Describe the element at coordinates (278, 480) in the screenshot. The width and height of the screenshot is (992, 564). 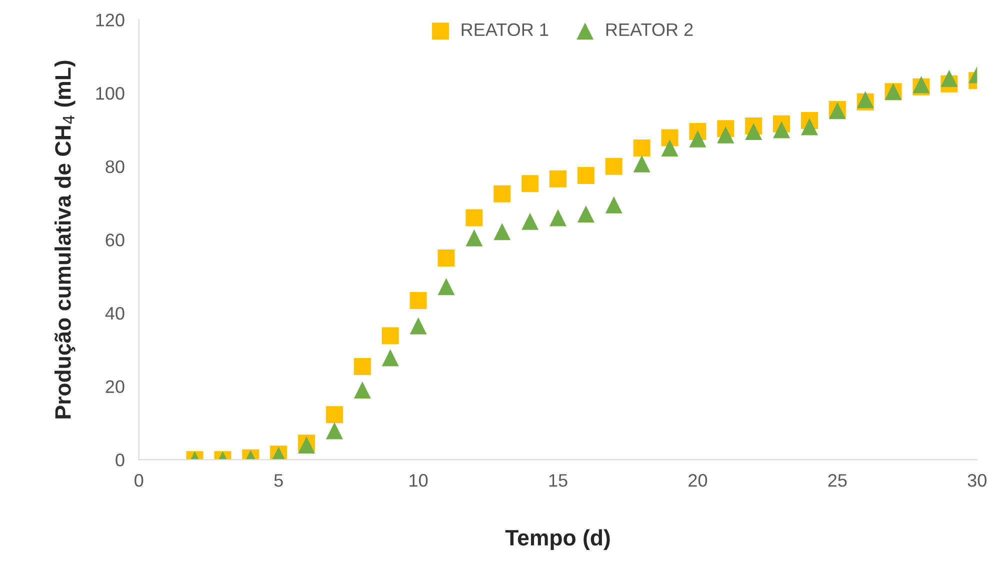
I see `x-tick-label: 5` at that location.